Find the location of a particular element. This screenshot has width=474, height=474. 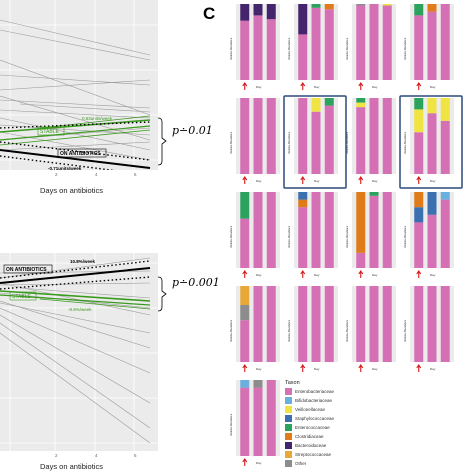

legend-item: Streptococcaceae is located at coordinates (308, 454).